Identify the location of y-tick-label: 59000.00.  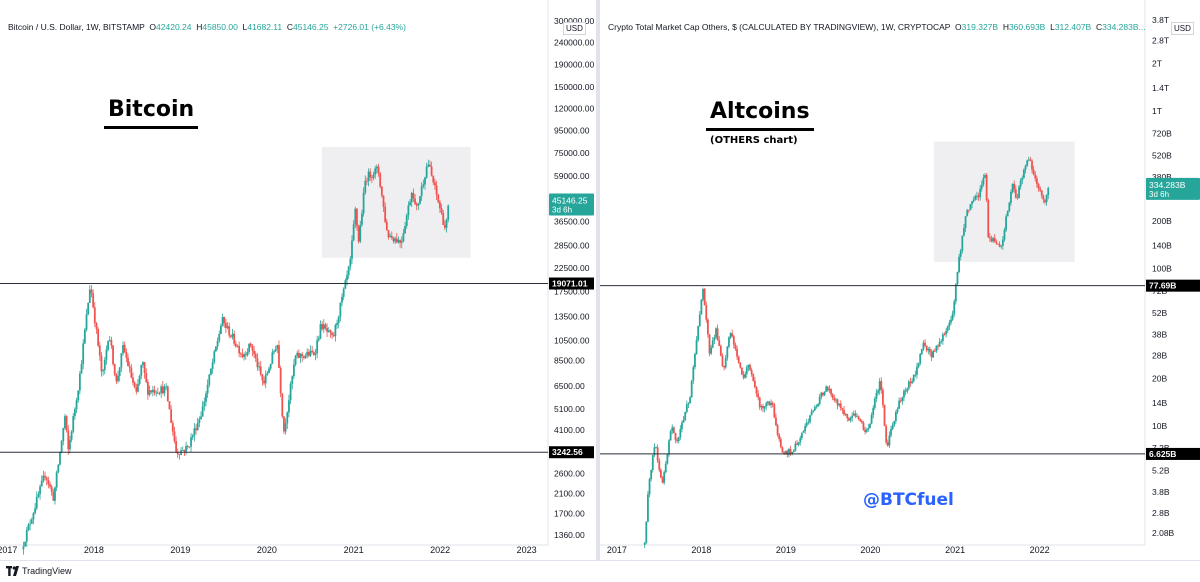
(572, 176).